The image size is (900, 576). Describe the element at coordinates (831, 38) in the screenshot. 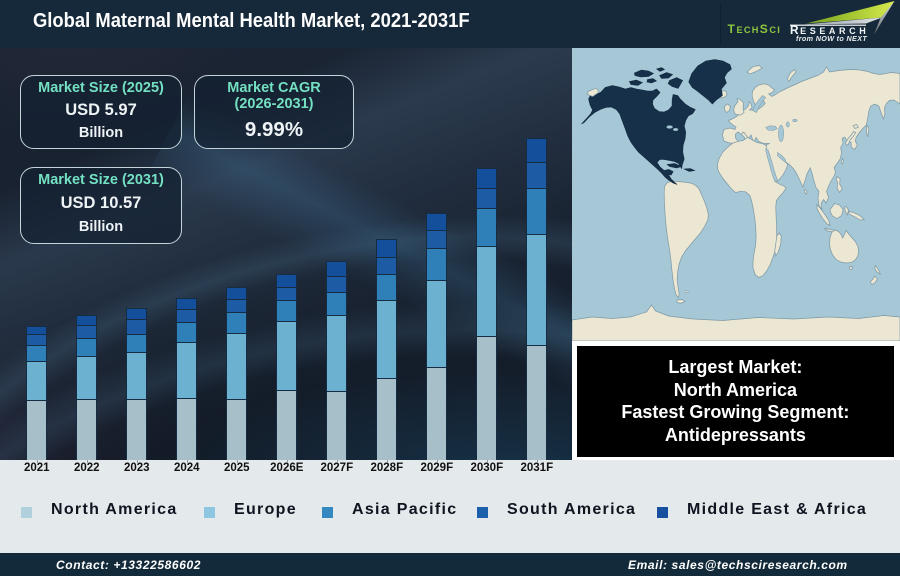

I see `svg-text: from NOW to NEXT` at that location.